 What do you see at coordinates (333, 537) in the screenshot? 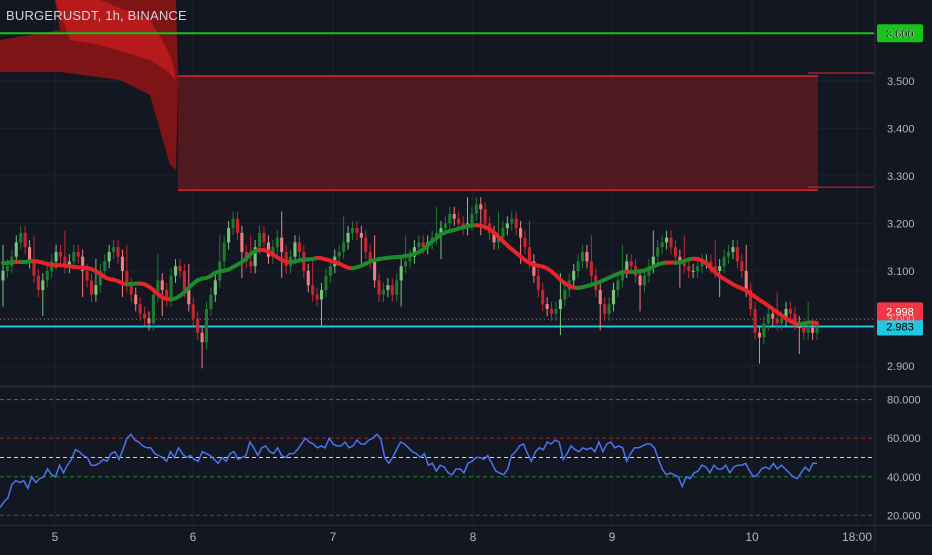
I see `time-tick-label: 7` at bounding box center [333, 537].